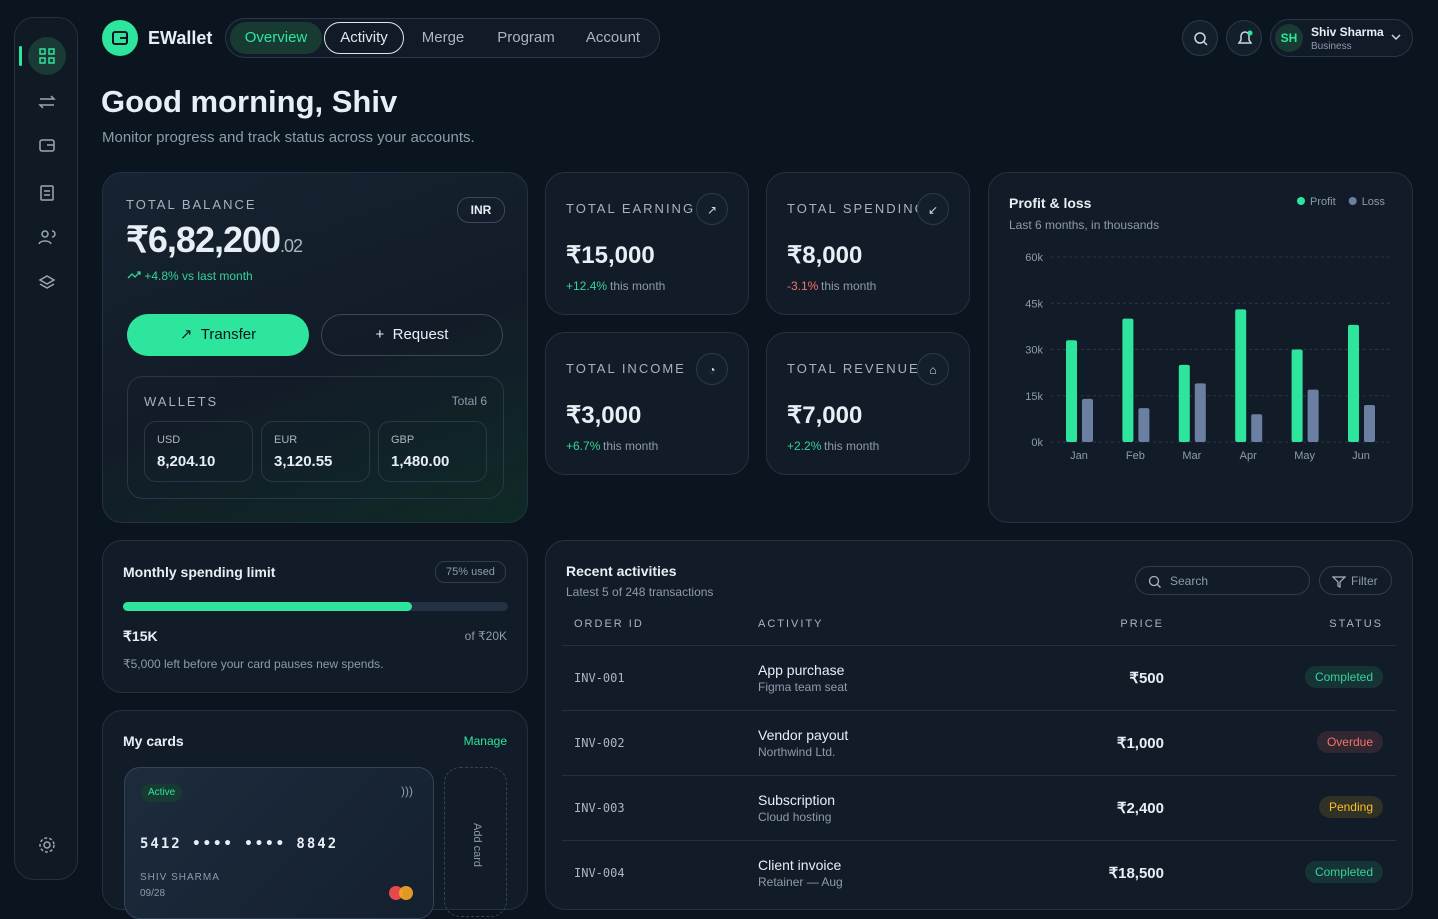 The width and height of the screenshot is (1438, 919). What do you see at coordinates (120, 38) in the screenshot?
I see `logo` at bounding box center [120, 38].